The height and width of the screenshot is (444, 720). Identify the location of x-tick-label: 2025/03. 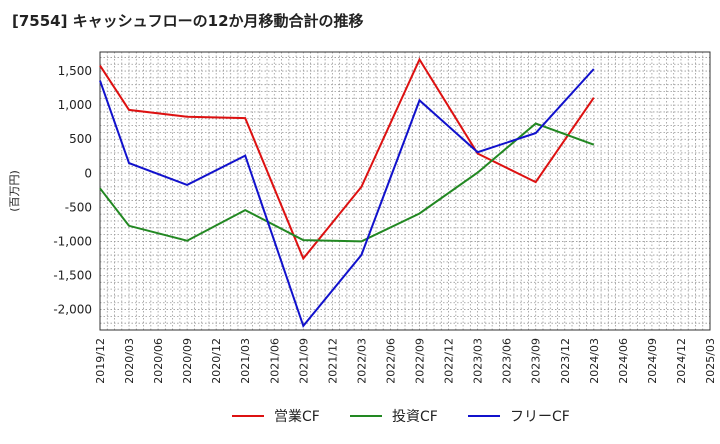
(710, 361).